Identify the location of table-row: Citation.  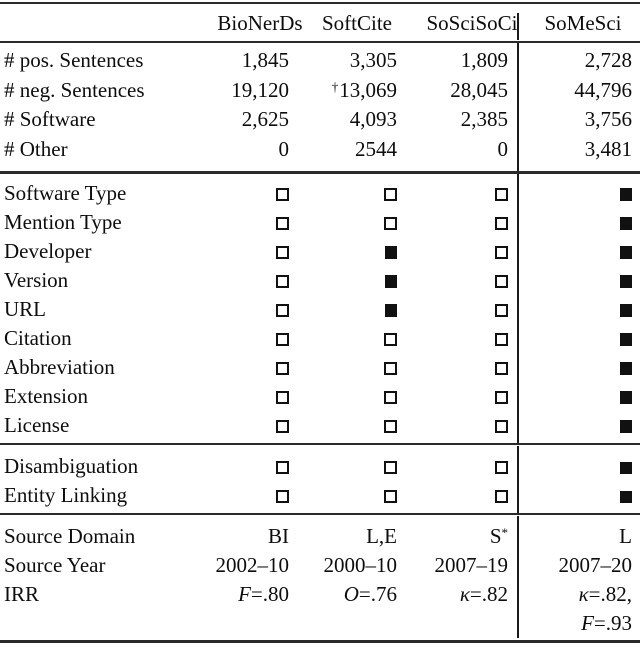
(320, 338).